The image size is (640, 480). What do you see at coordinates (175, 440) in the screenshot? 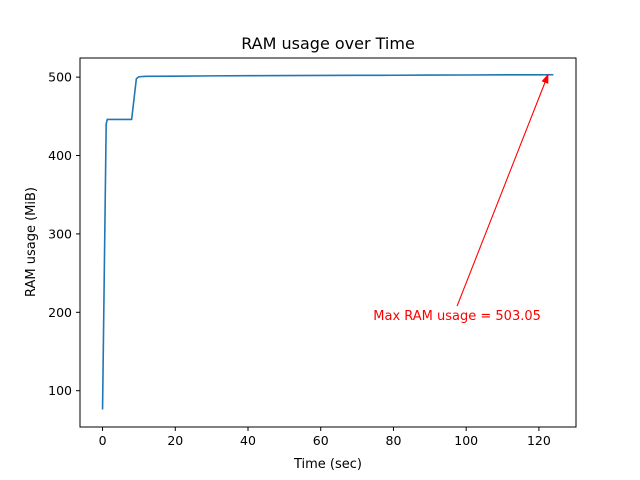
I see `x-tick-label: 20` at bounding box center [175, 440].